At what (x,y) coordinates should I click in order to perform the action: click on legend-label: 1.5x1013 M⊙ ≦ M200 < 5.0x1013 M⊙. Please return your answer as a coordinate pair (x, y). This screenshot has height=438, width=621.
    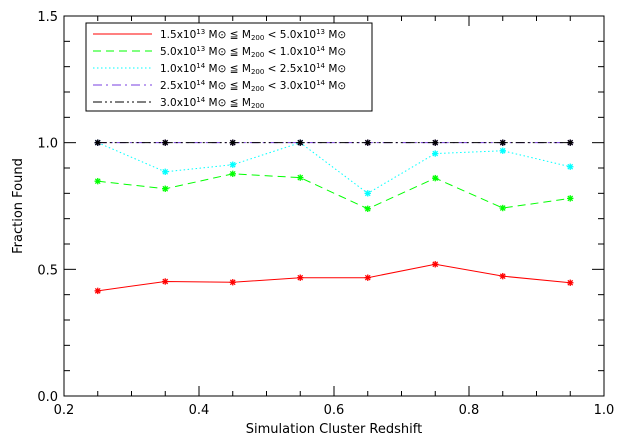
    Looking at the image, I should click on (253, 35).